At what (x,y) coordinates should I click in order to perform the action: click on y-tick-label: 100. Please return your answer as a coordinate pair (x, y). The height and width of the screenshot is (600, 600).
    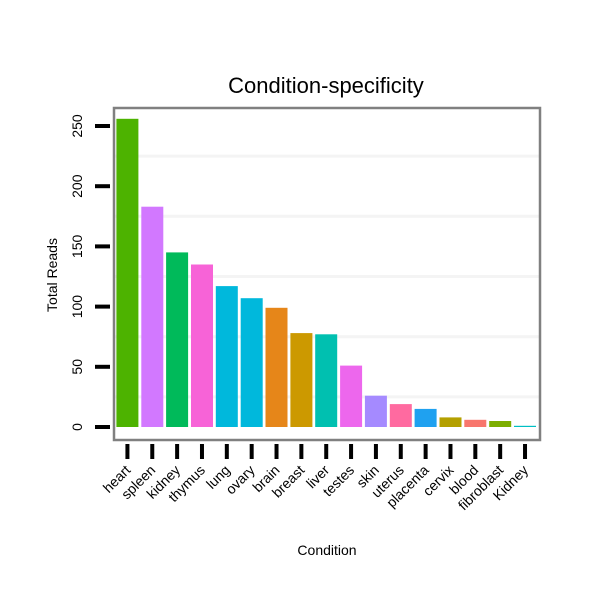
    Looking at the image, I should click on (77, 307).